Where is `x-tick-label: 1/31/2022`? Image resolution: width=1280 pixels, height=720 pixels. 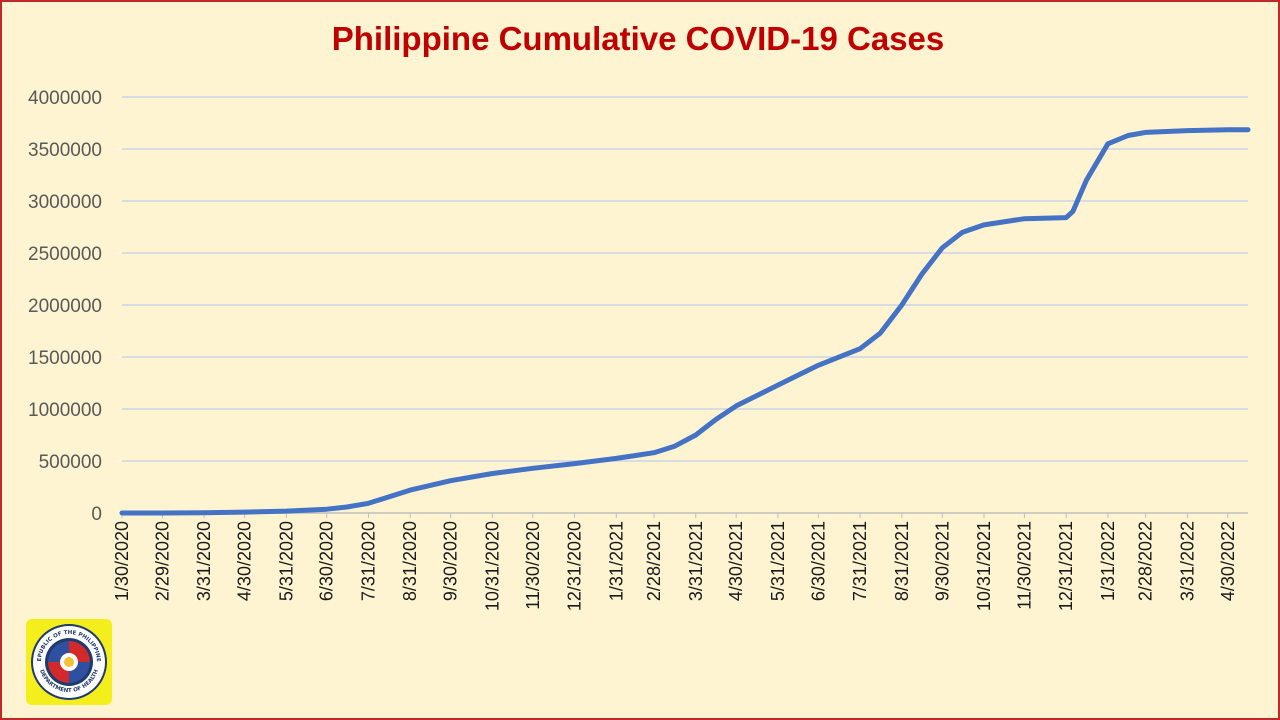
x-tick-label: 1/31/2022 is located at coordinates (1108, 561).